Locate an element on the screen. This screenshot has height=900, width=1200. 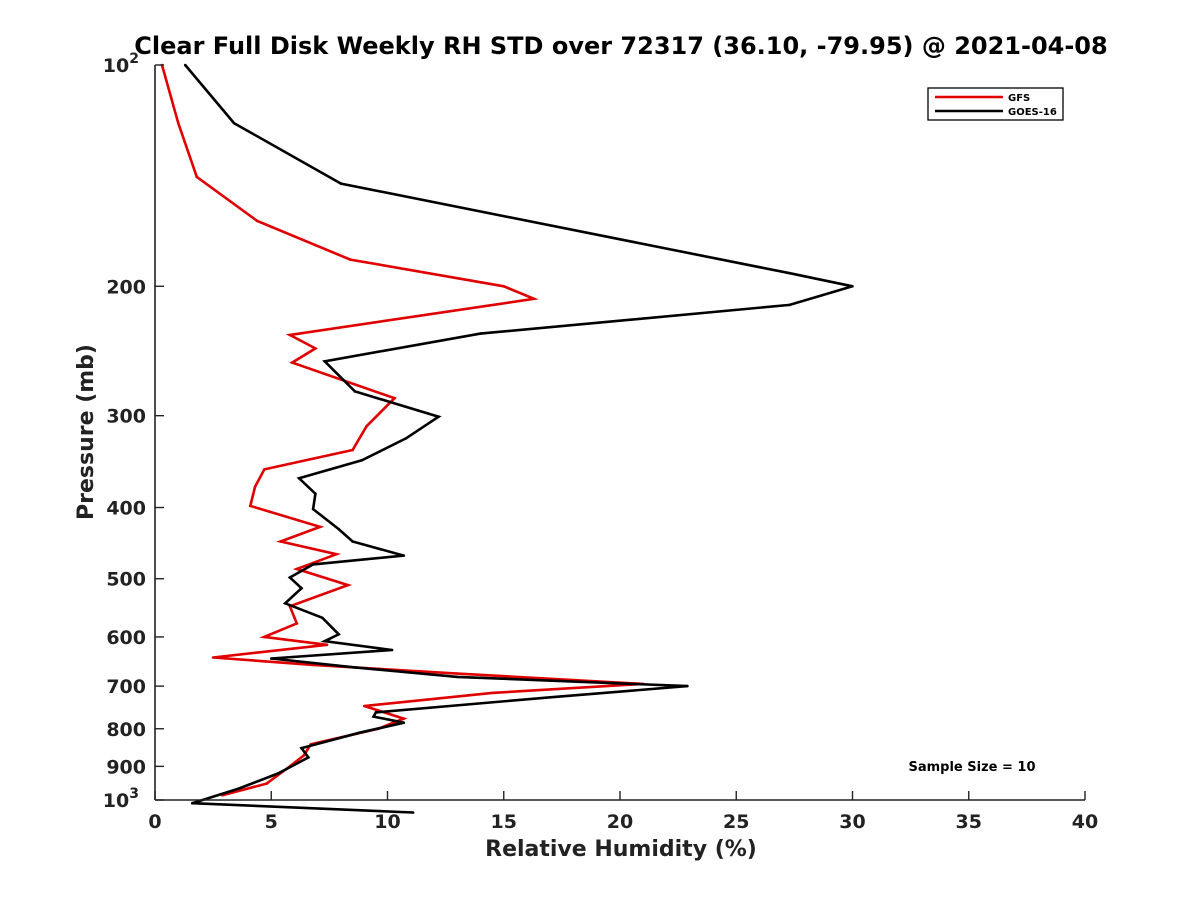
y-tick-label: 300 is located at coordinates (126, 417).